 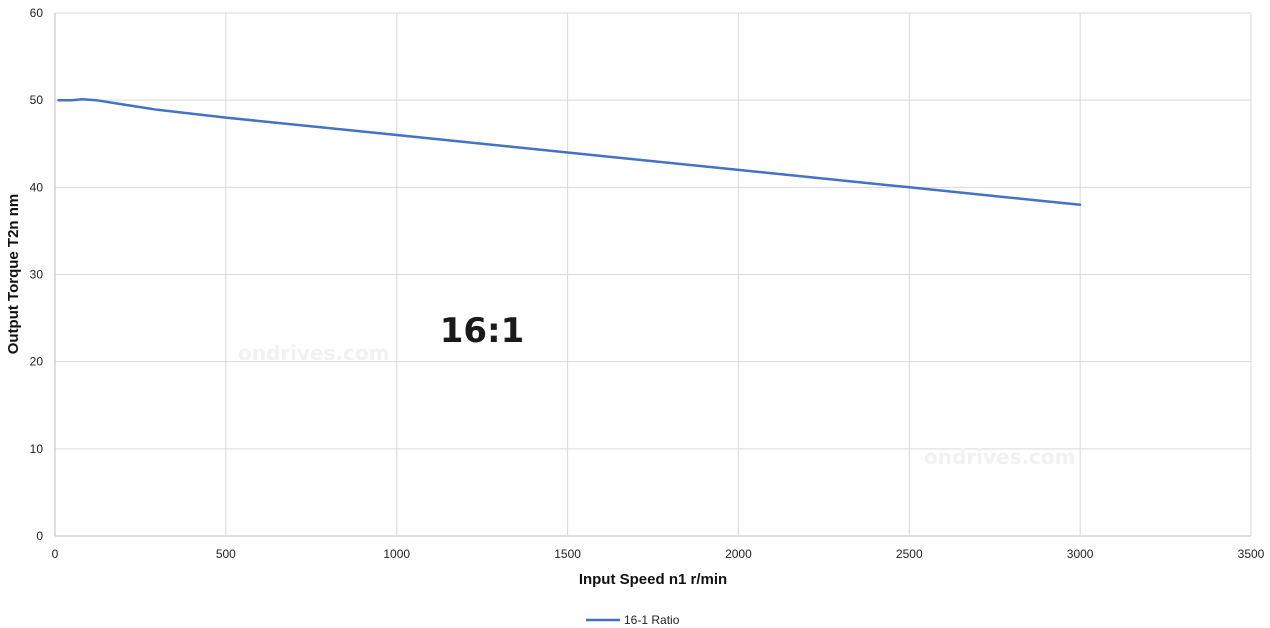 What do you see at coordinates (1080, 554) in the screenshot?
I see `x-tick-label: 3000` at bounding box center [1080, 554].